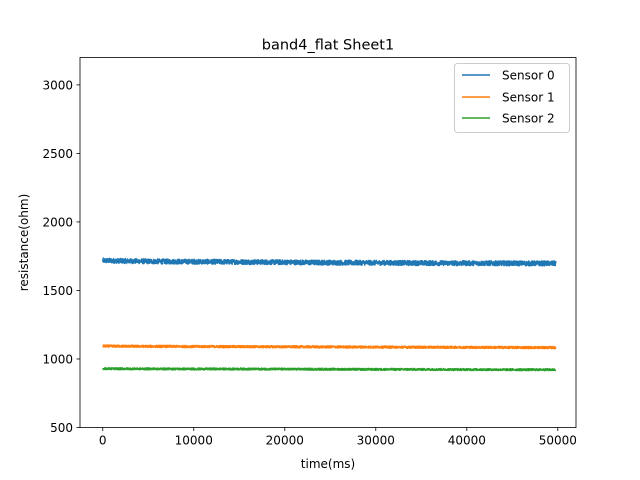  What do you see at coordinates (558, 441) in the screenshot?
I see `x-tick-label: 50000` at bounding box center [558, 441].